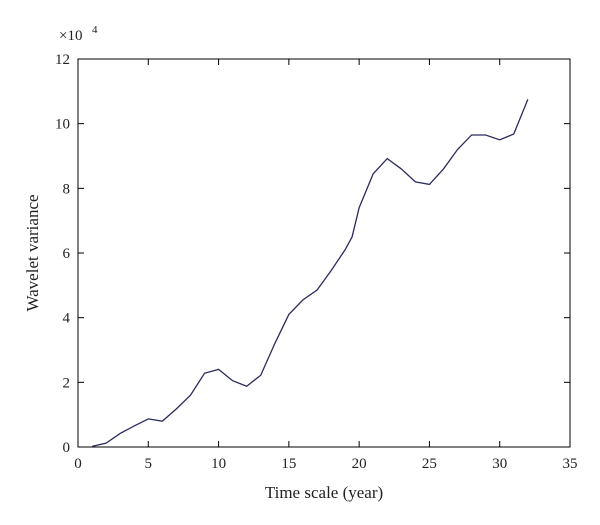 Image resolution: width=600 pixels, height=525 pixels. What do you see at coordinates (499, 464) in the screenshot?
I see `x-tick-label: 30` at bounding box center [499, 464].